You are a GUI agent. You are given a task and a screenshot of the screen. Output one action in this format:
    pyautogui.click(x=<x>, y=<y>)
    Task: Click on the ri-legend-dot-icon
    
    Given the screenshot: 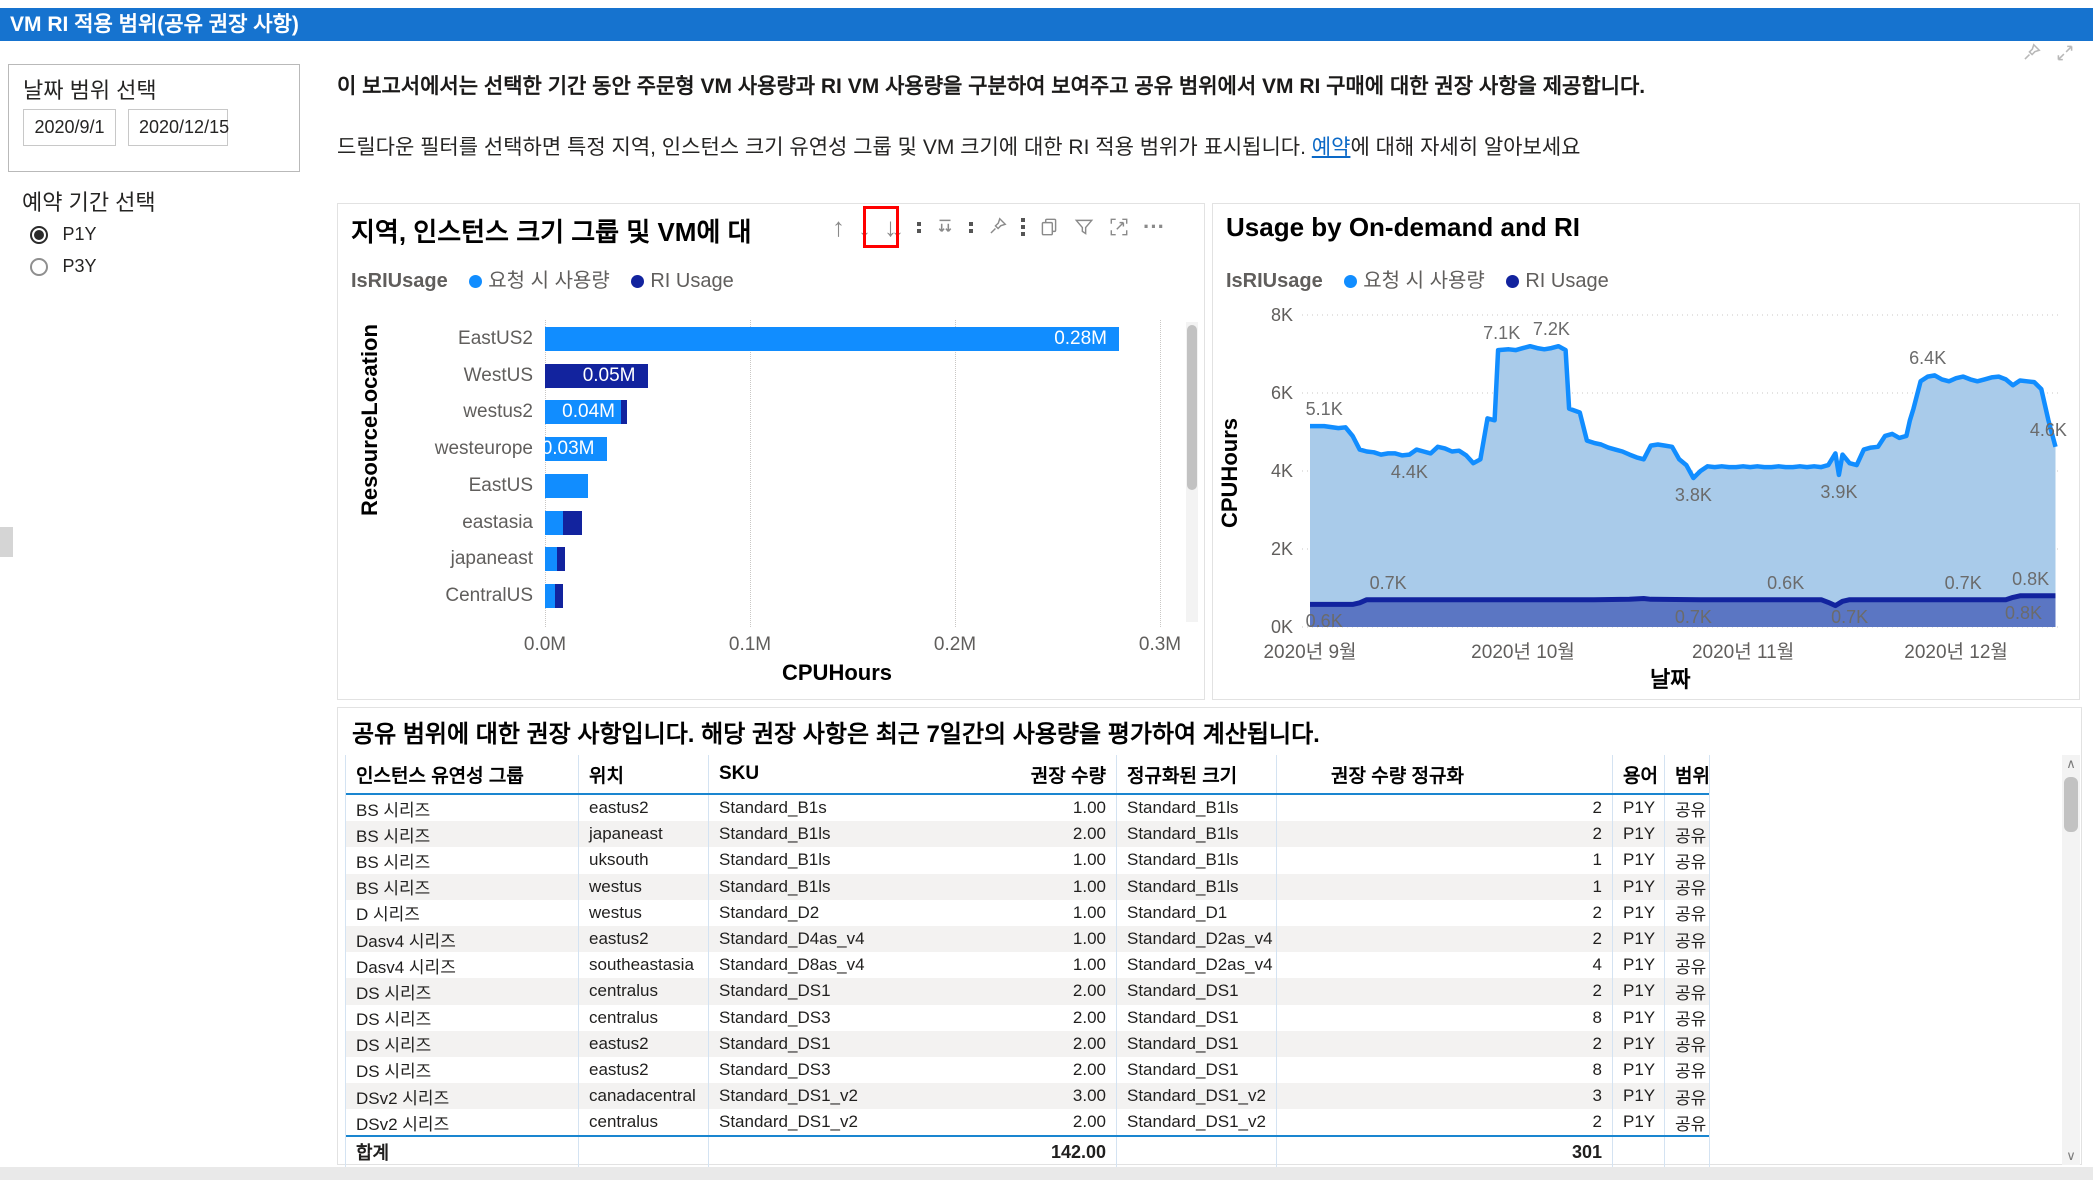 What is the action you would take?
    pyautogui.click(x=638, y=281)
    